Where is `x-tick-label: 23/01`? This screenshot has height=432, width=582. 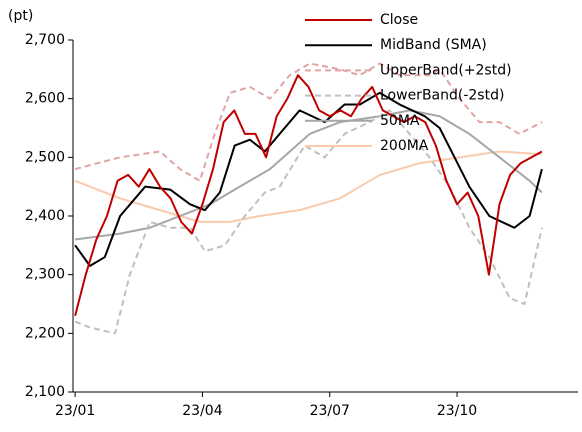 x-tick-label: 23/01 is located at coordinates (75, 411).